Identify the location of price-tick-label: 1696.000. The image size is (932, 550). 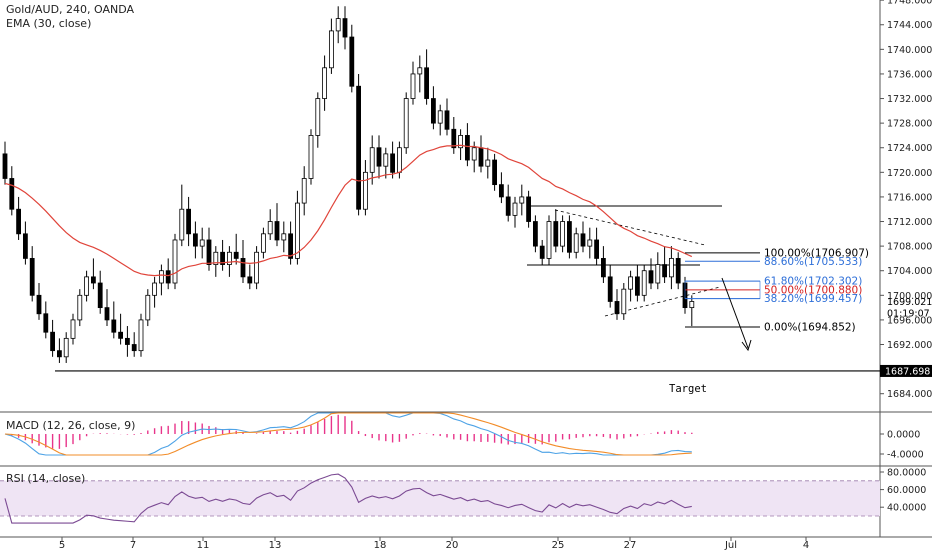
(909, 320).